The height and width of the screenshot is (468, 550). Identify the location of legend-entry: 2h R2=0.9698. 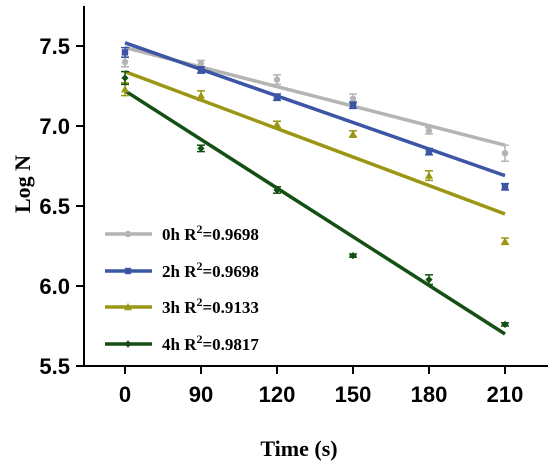
(210, 270).